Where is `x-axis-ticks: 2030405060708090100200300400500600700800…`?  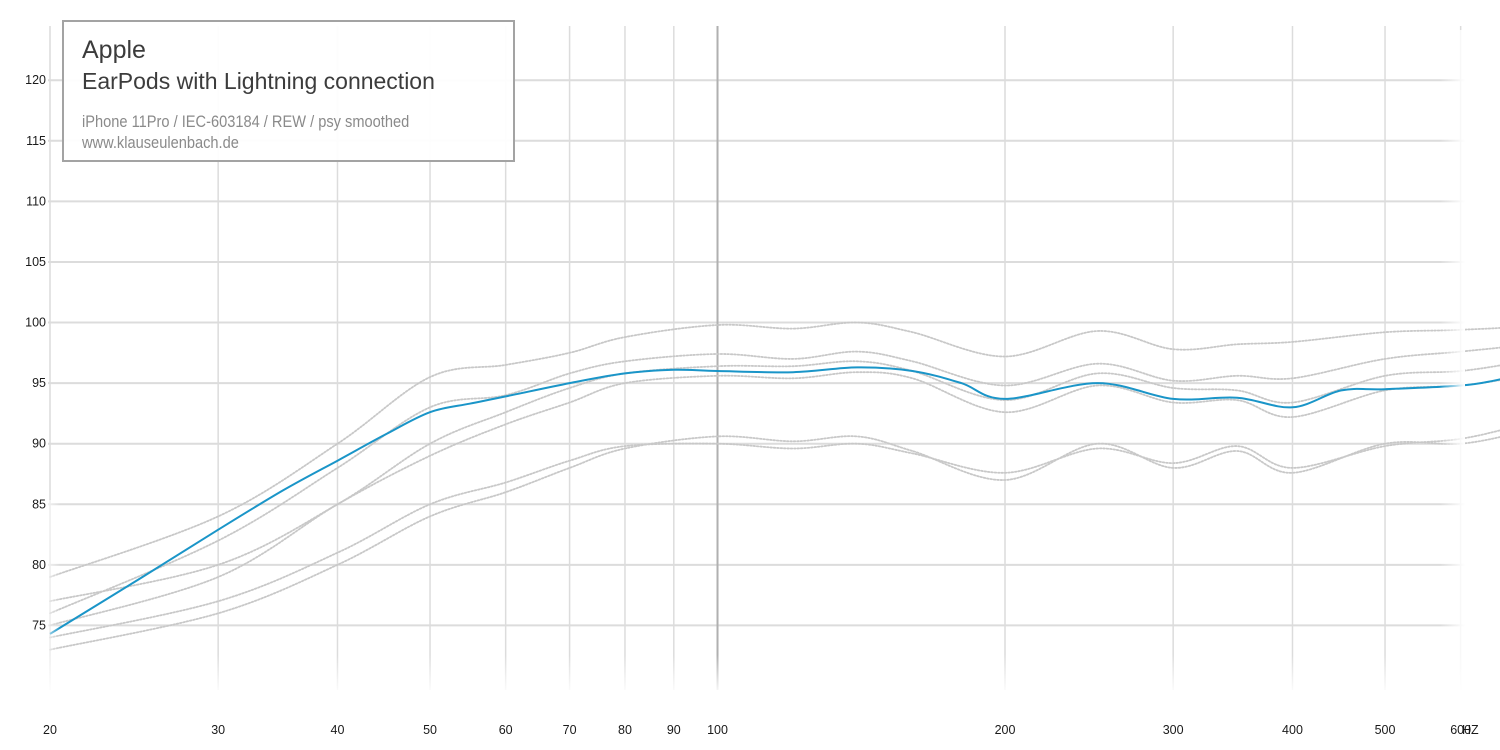
x-axis-ticks: 2030405060708090100200300400500600700800… is located at coordinates (757, 730).